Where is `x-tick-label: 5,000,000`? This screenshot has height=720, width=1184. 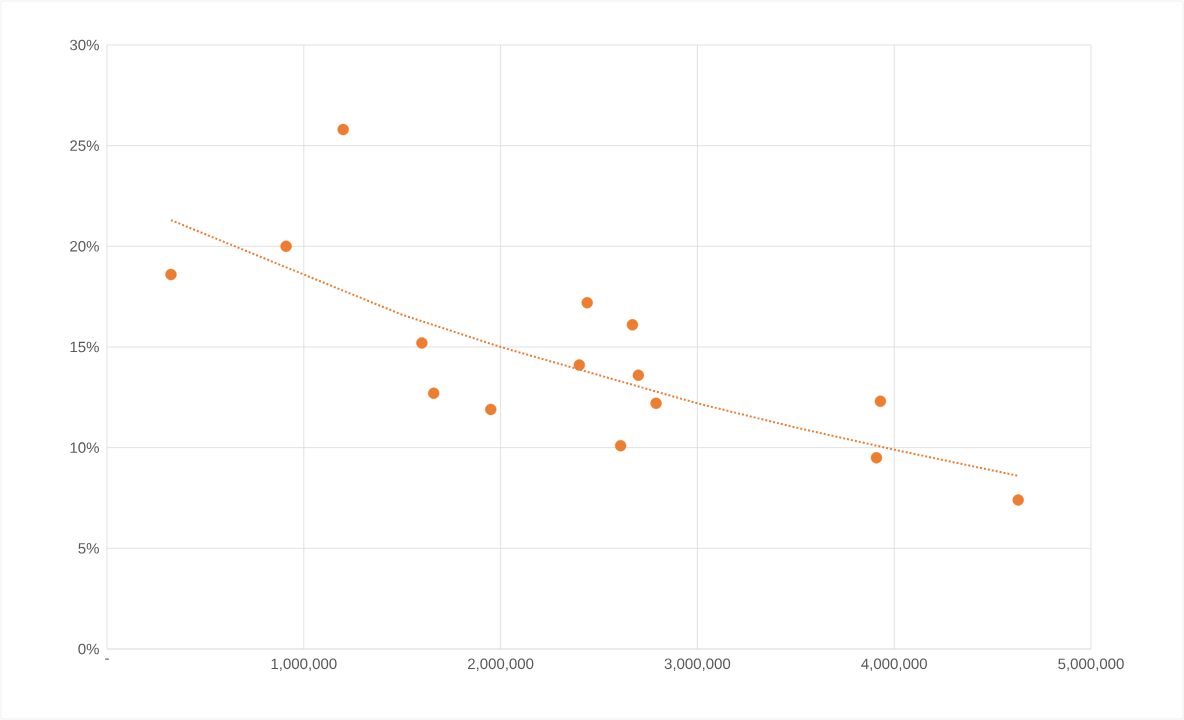 x-tick-label: 5,000,000 is located at coordinates (1091, 664).